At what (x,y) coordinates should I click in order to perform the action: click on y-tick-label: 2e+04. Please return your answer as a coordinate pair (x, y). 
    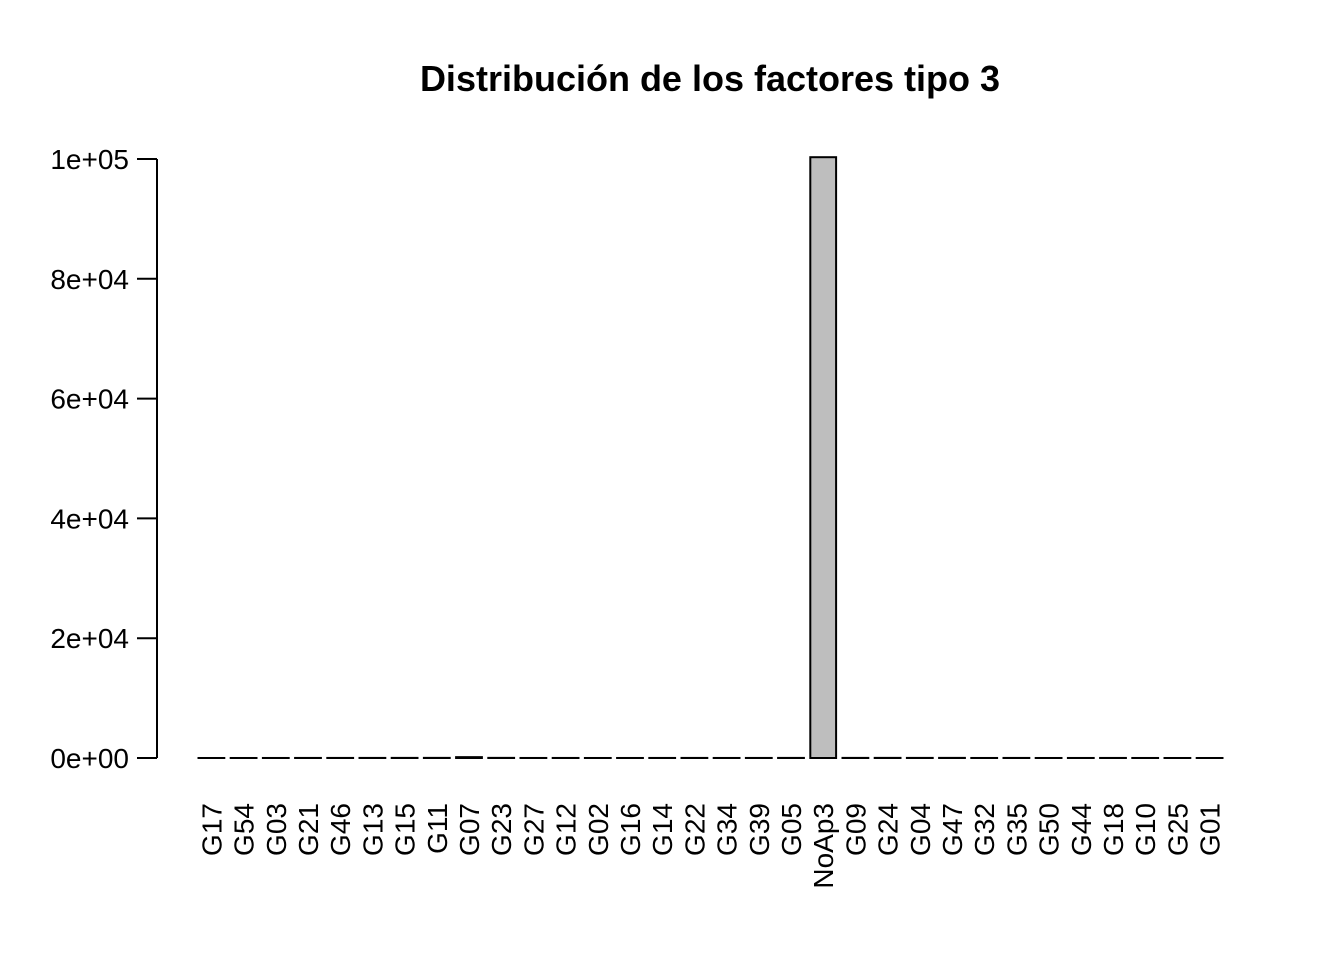
    Looking at the image, I should click on (89, 638).